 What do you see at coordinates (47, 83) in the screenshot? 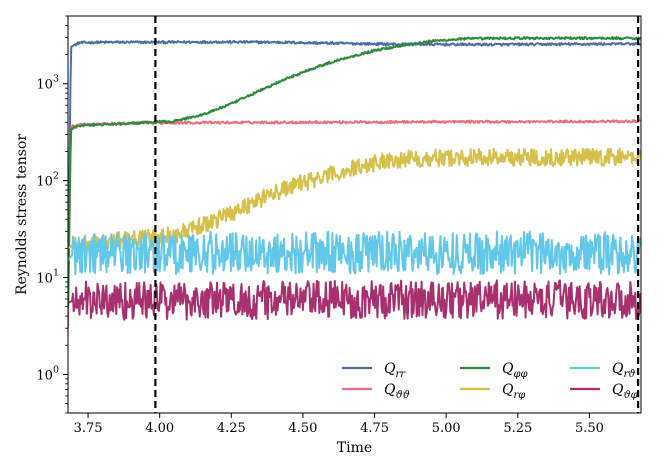
I see `y-tick-label: 10³` at bounding box center [47, 83].